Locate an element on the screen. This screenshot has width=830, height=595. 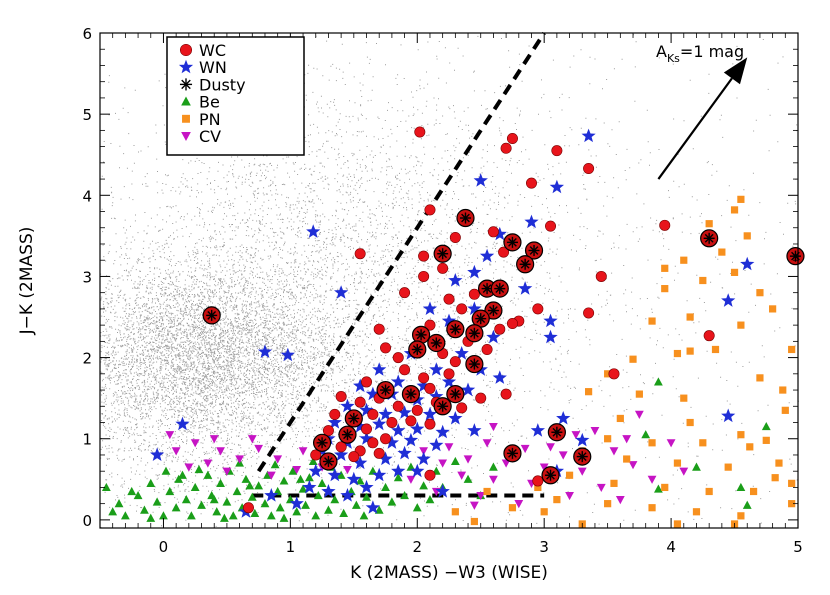
y-tick-label: 5 is located at coordinates (87, 115).